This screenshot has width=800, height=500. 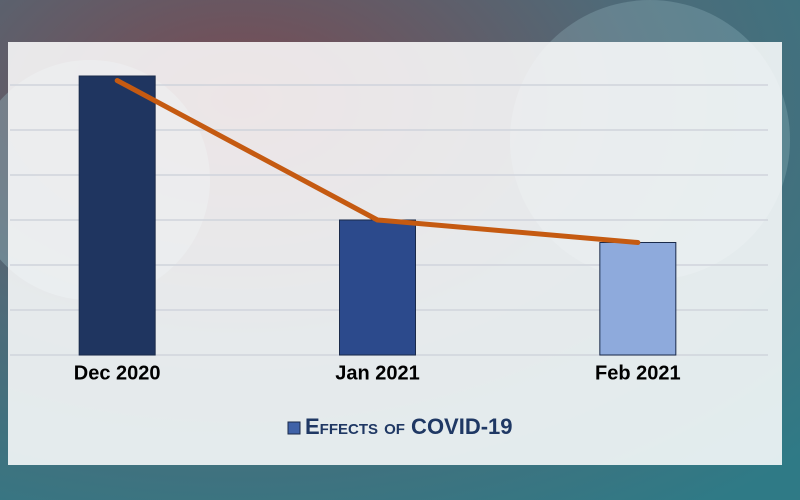 I want to click on x-tick-label: Feb 2021, so click(x=638, y=373).